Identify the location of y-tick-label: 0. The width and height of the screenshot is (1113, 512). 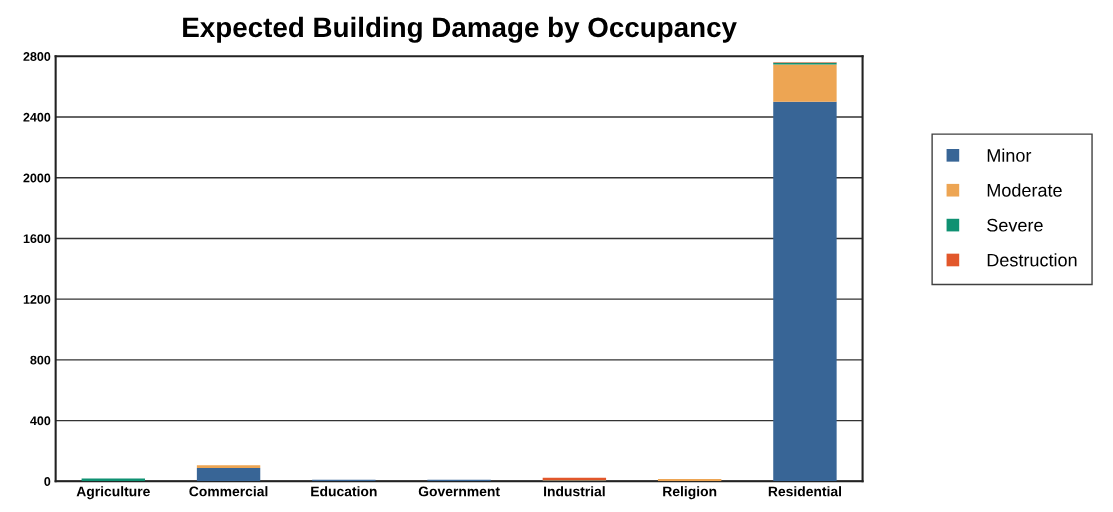
(47, 481).